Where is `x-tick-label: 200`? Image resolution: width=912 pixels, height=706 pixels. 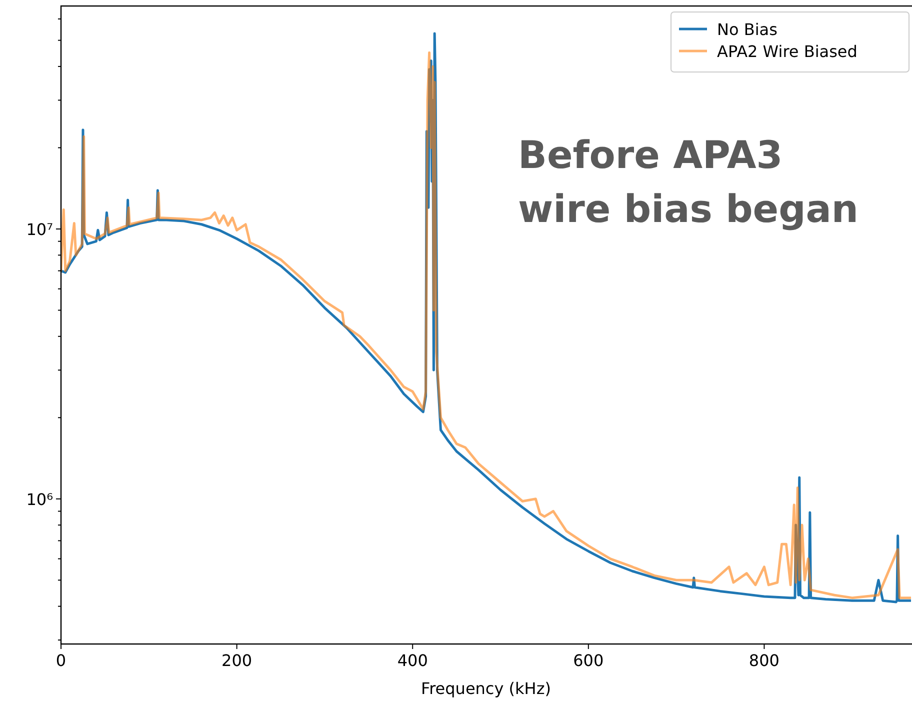 x-tick-label: 200 is located at coordinates (237, 660).